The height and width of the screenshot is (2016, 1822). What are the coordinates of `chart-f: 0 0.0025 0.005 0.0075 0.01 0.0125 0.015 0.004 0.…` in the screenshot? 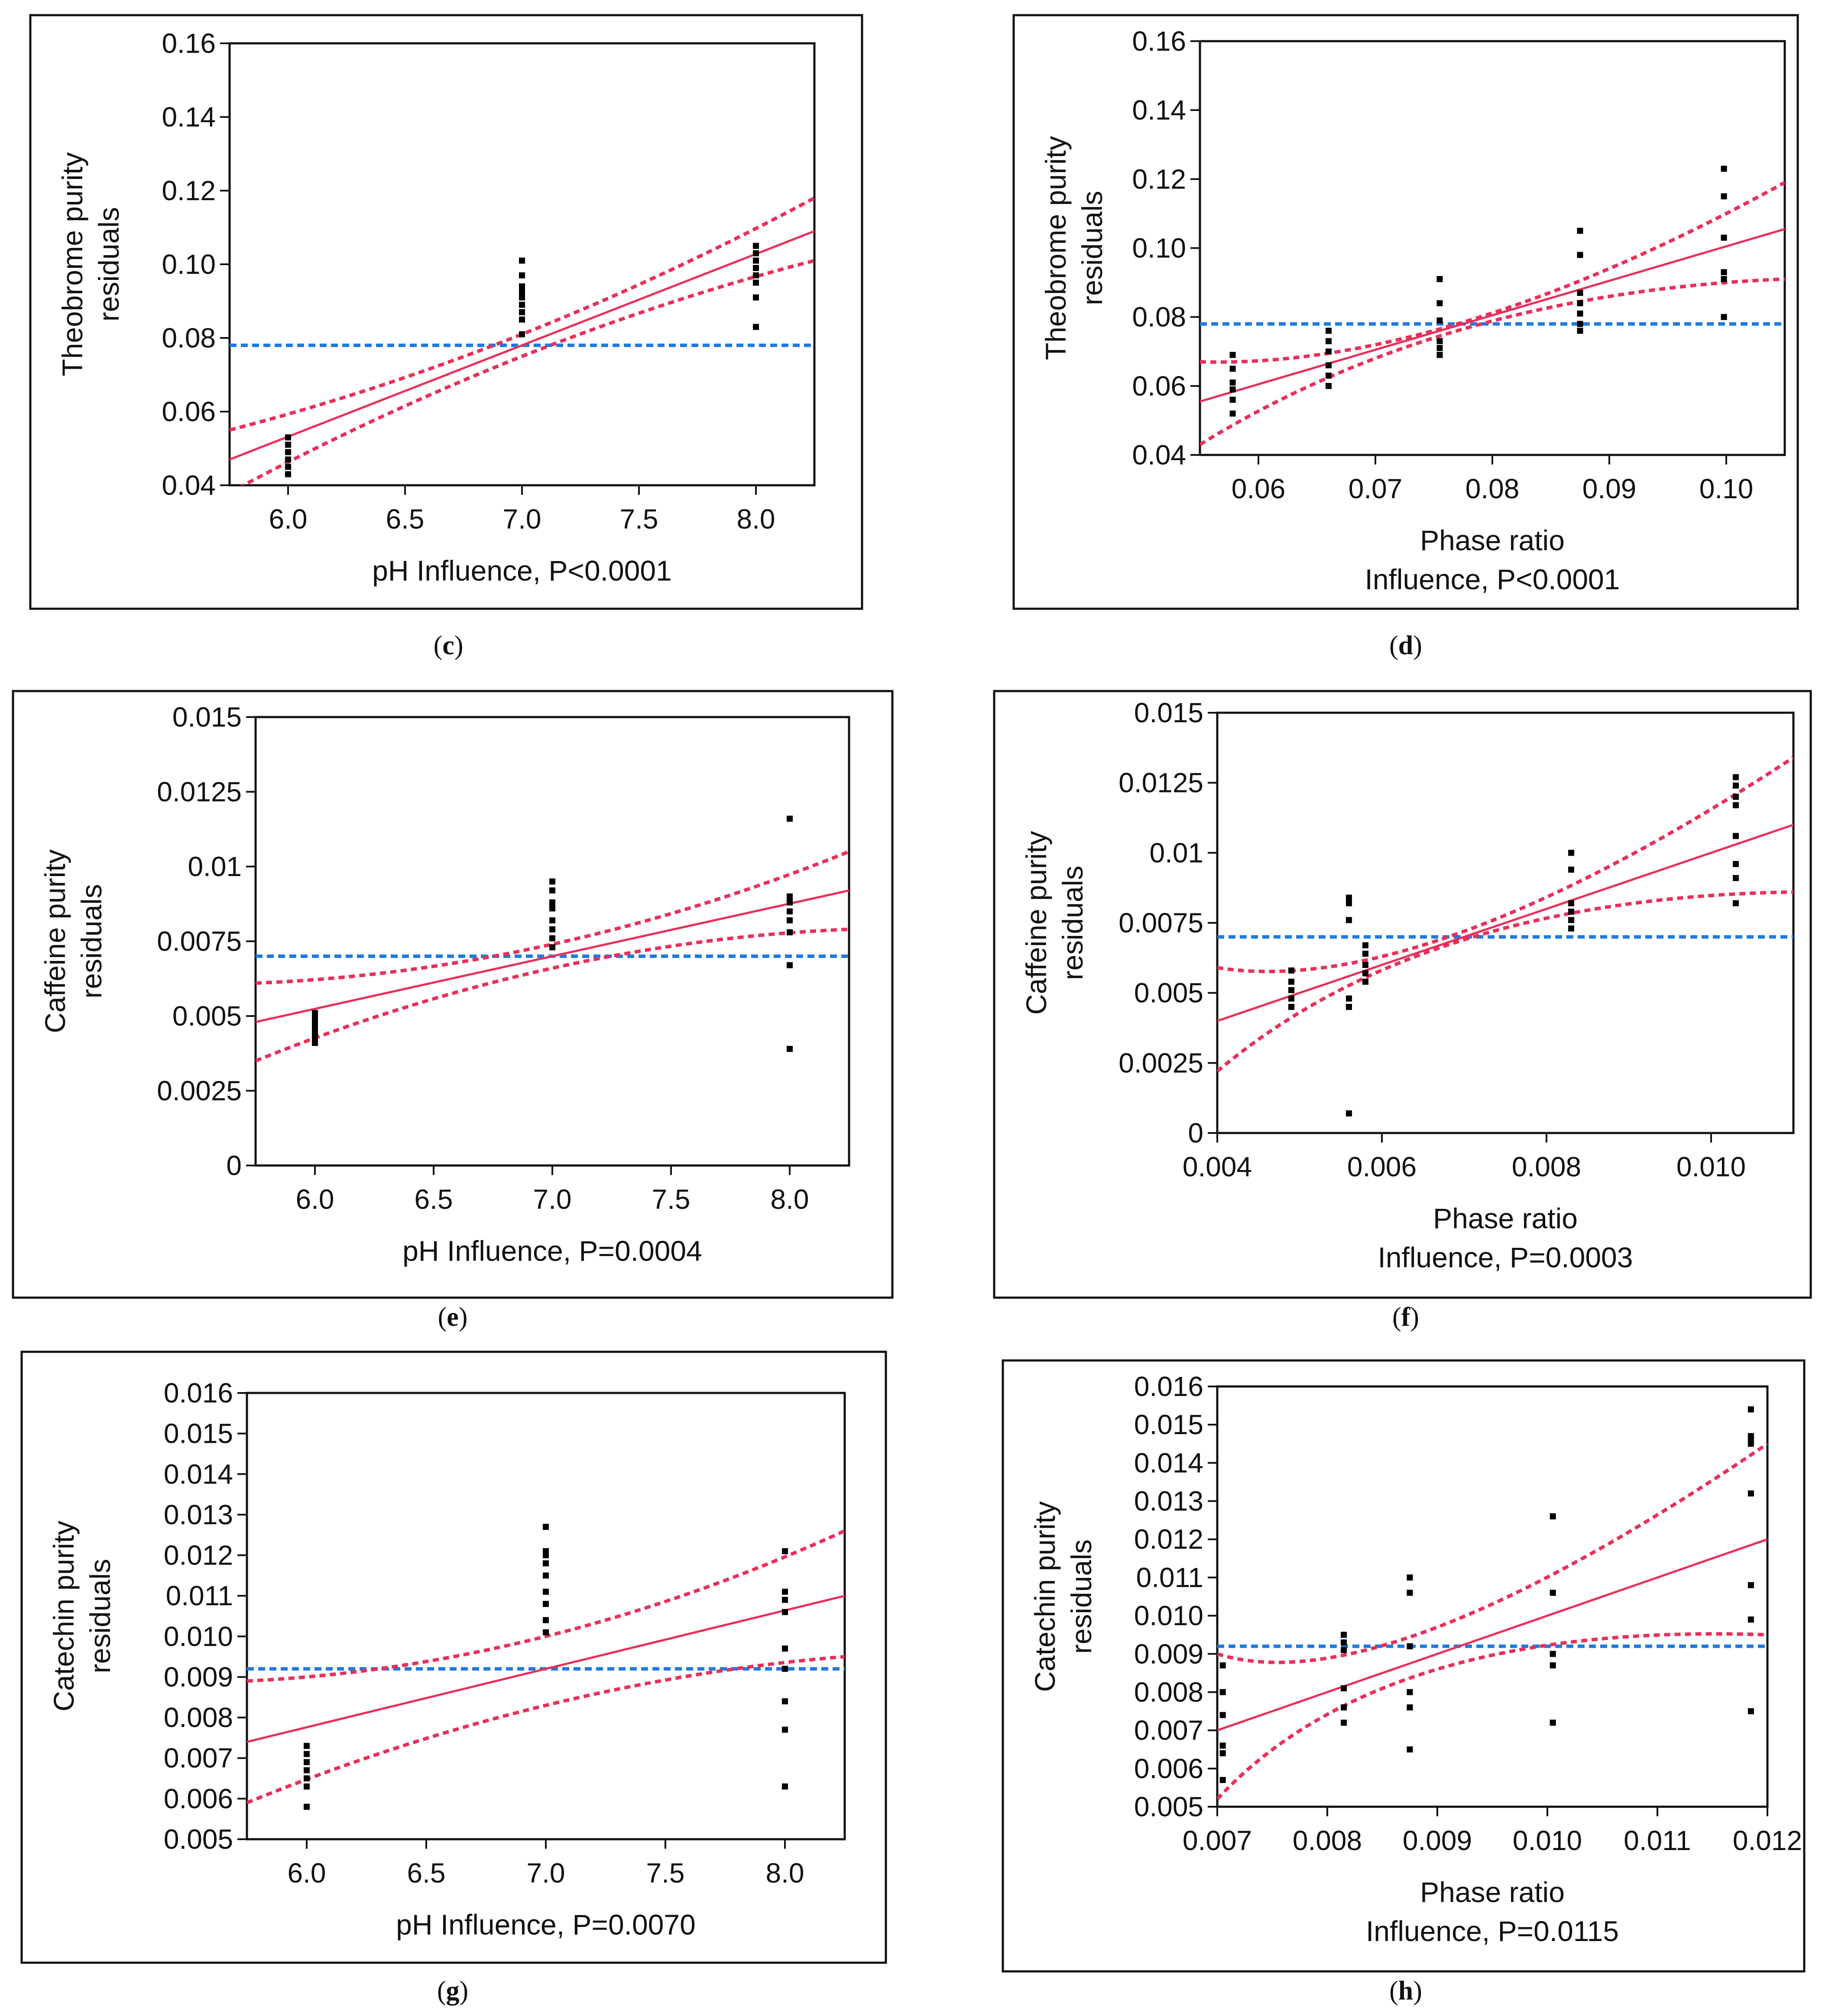 It's located at (1402, 1011).